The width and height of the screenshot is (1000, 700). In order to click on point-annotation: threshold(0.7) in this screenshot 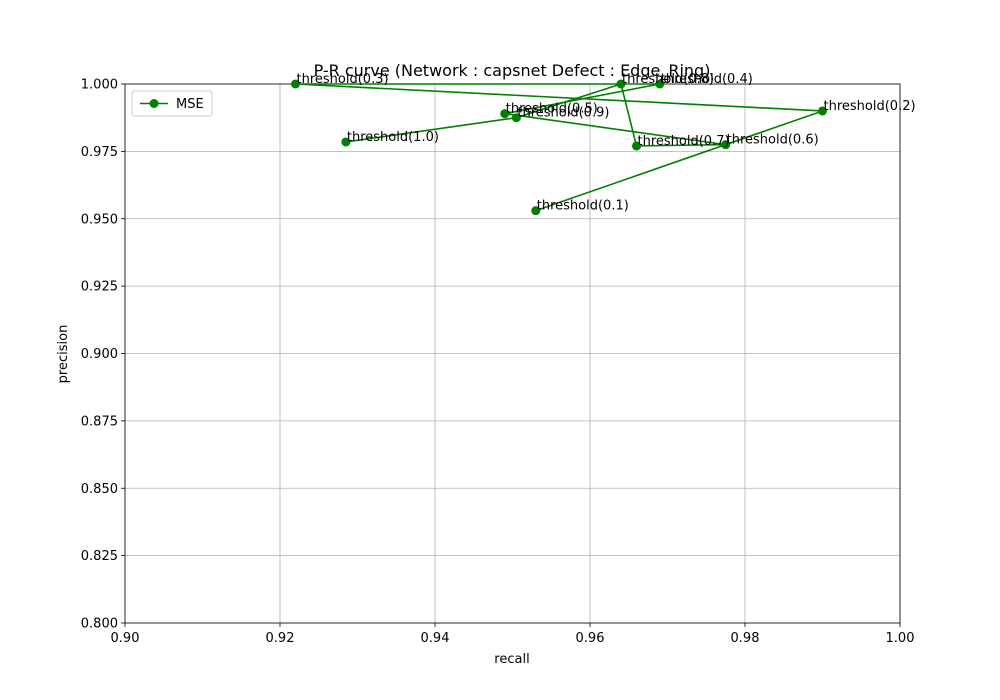, I will do `click(684, 141)`.